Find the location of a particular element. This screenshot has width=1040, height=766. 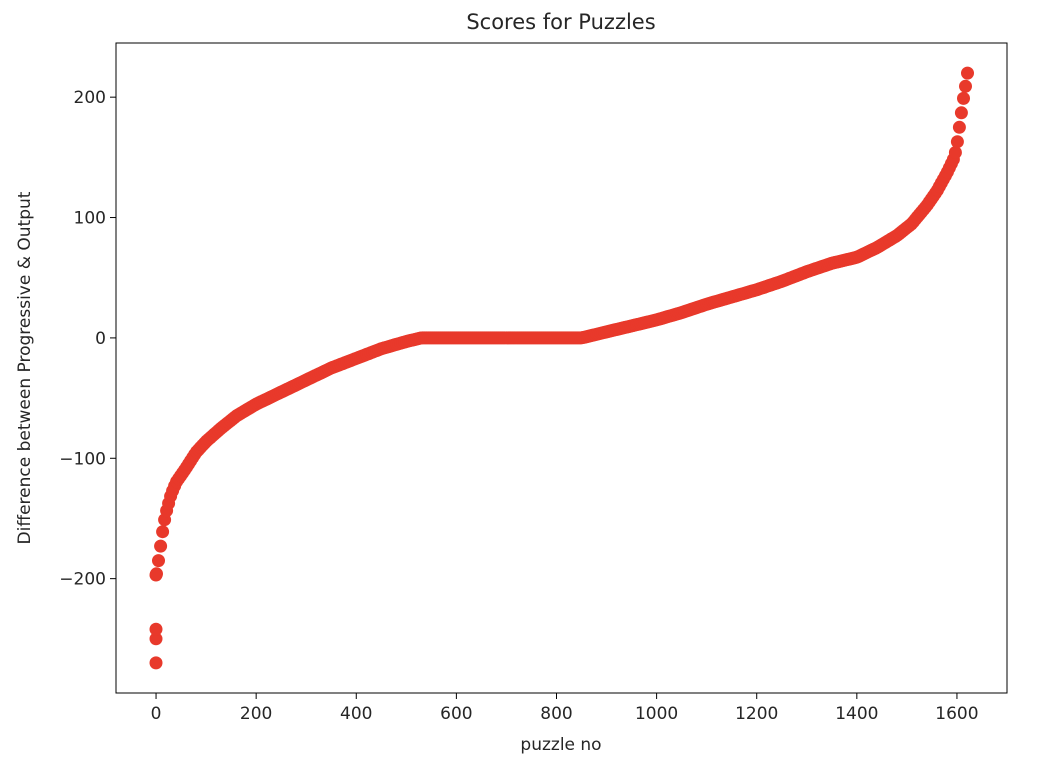

x-axis-ticks: 0 200 400 600 800 1000 1200 1400 1600 is located at coordinates (565, 708).